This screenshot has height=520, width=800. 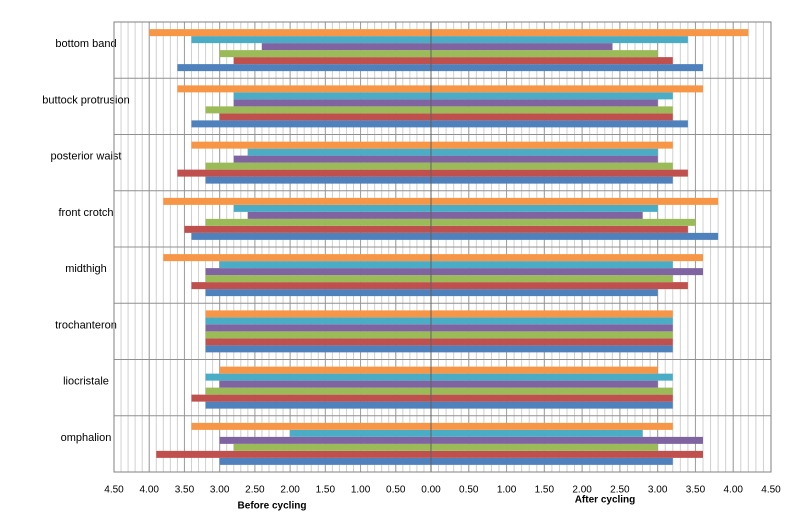 I want to click on y-tick-label: buttock protrusion, so click(x=85, y=100).